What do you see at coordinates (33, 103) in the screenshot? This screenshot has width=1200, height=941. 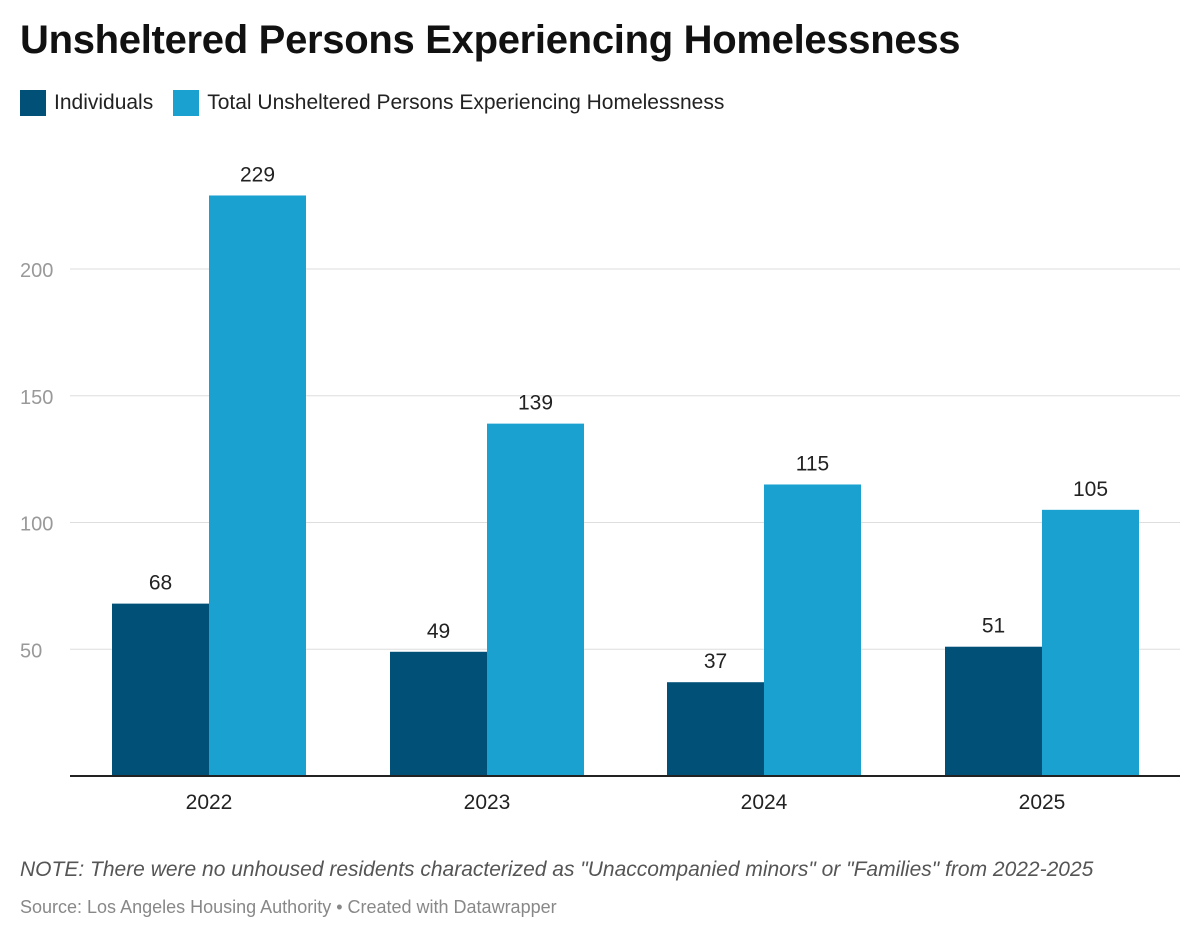 I see `legend-swatch-individuals` at bounding box center [33, 103].